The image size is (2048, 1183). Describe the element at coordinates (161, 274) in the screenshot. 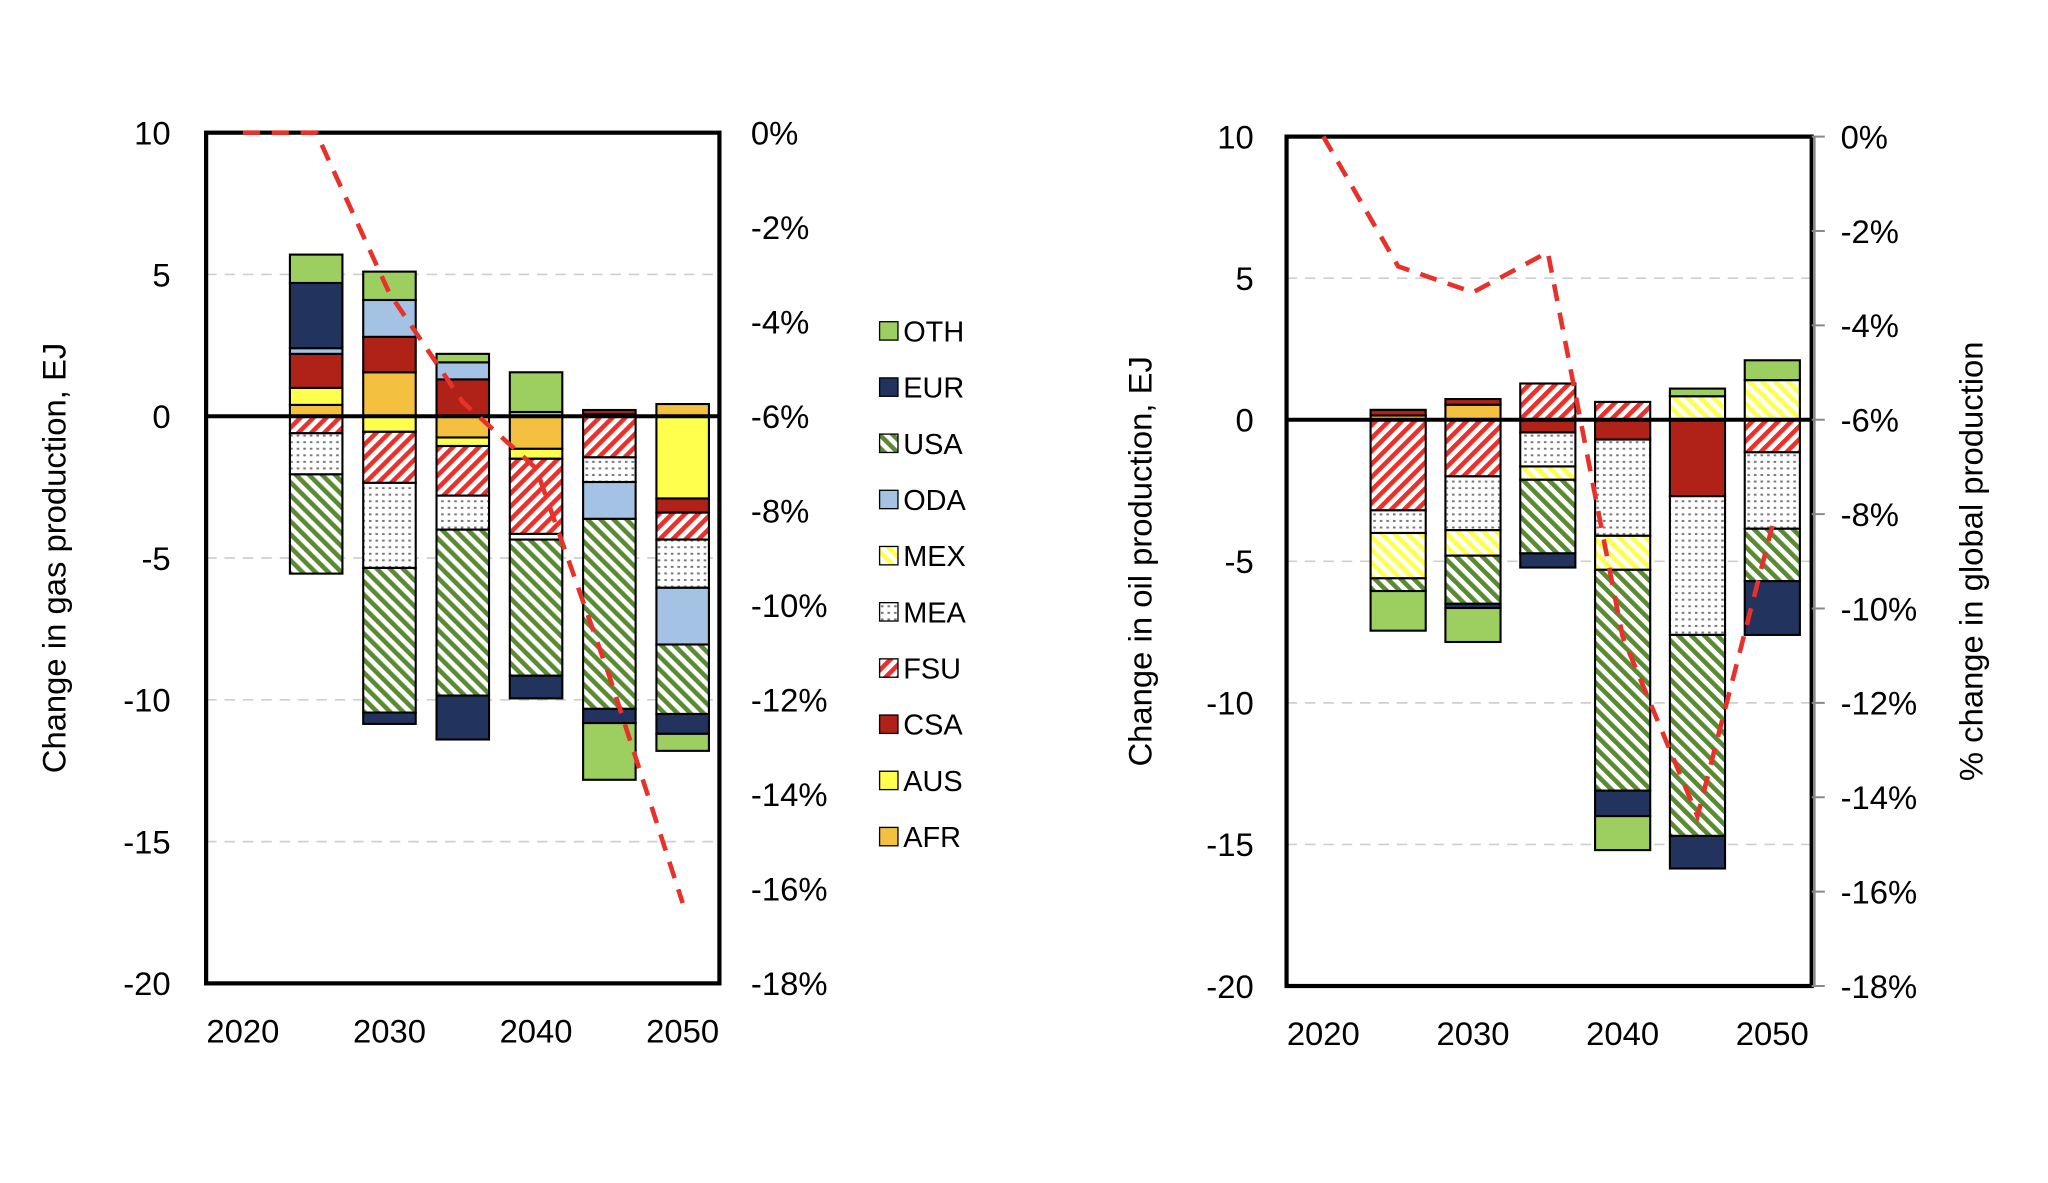

I see `y-tick-label: 5` at that location.